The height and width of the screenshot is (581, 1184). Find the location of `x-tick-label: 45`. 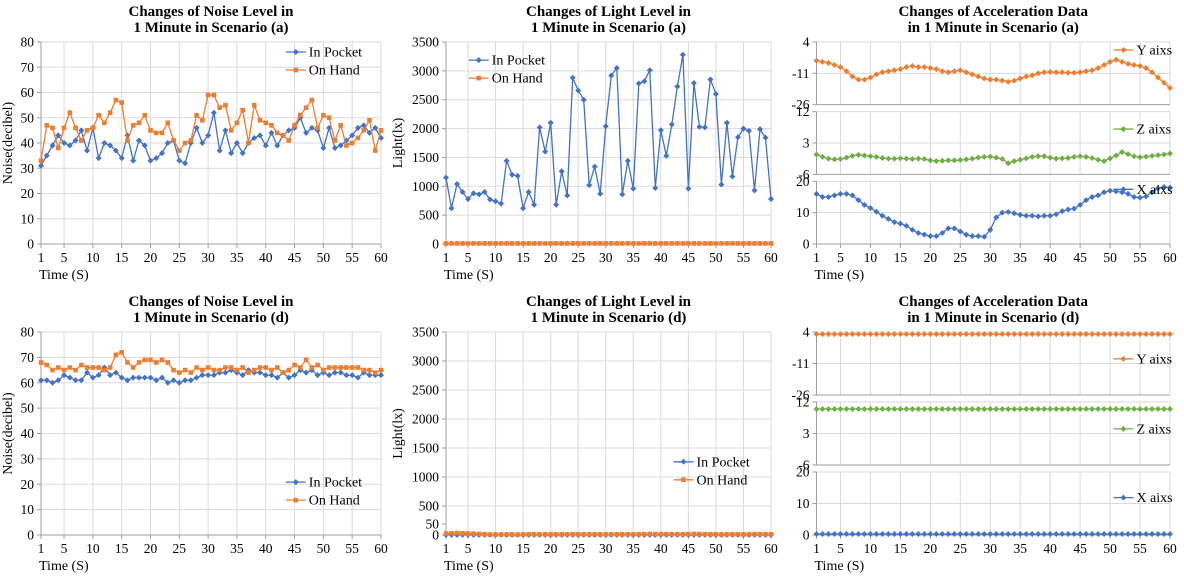

x-tick-label: 45 is located at coordinates (689, 257).